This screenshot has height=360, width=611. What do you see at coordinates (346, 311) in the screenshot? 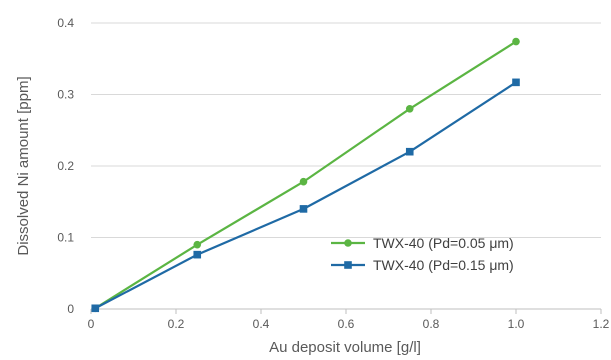
I see `axes` at bounding box center [346, 311].